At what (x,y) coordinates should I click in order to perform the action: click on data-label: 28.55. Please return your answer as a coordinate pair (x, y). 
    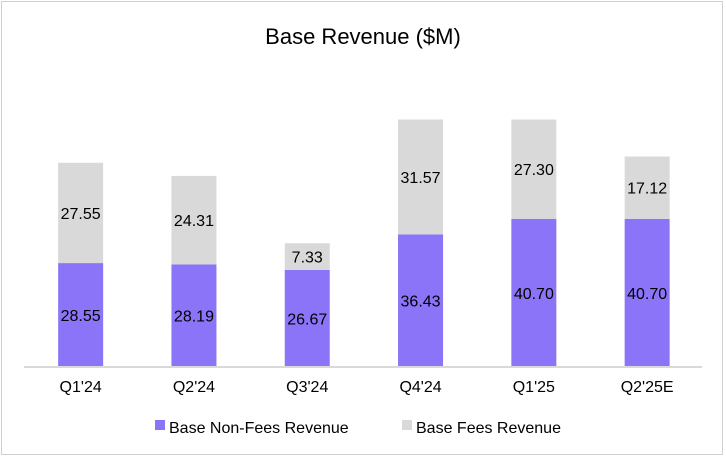
    Looking at the image, I should click on (81, 316).